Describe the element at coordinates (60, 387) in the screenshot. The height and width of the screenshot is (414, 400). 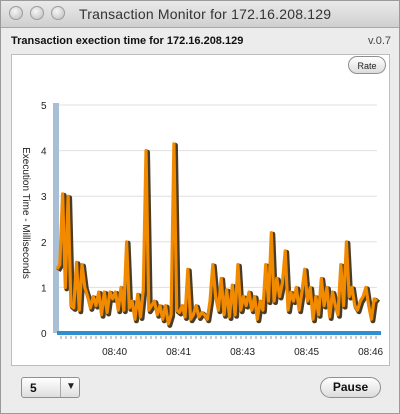
I see `select-separator` at that location.